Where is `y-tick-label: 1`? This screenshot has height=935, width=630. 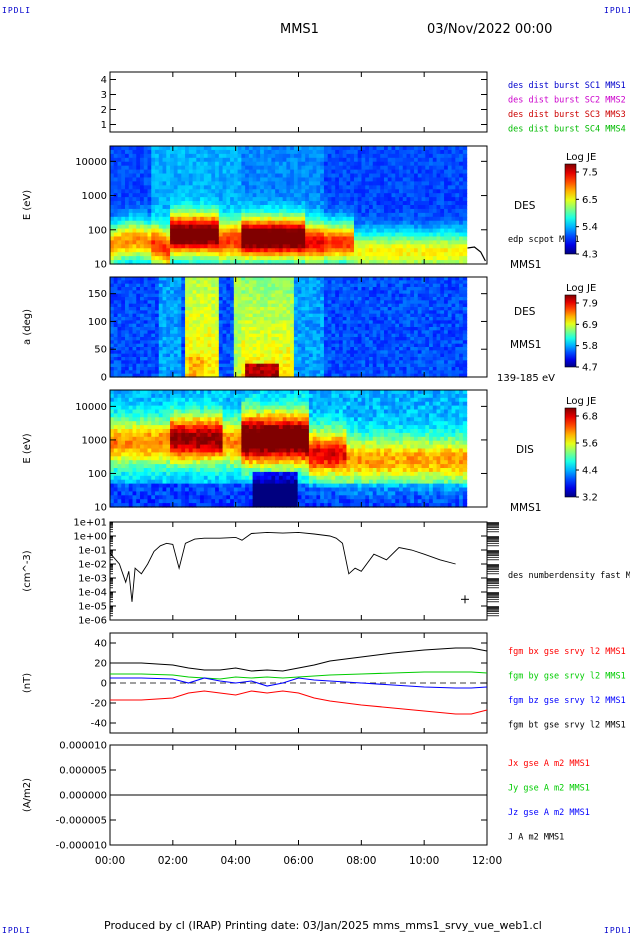 y-tick-label: 1 is located at coordinates (104, 125).